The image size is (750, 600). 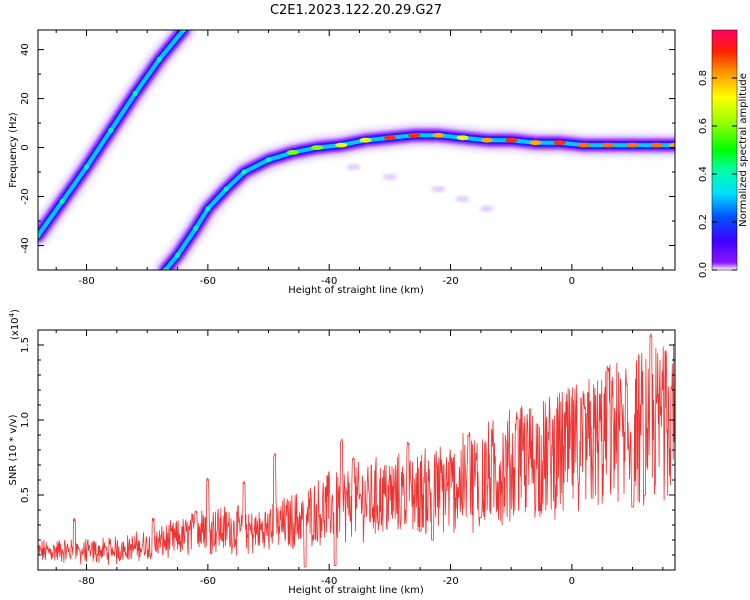 I want to click on colorbar-tick-label: 0.8, so click(x=703, y=78).